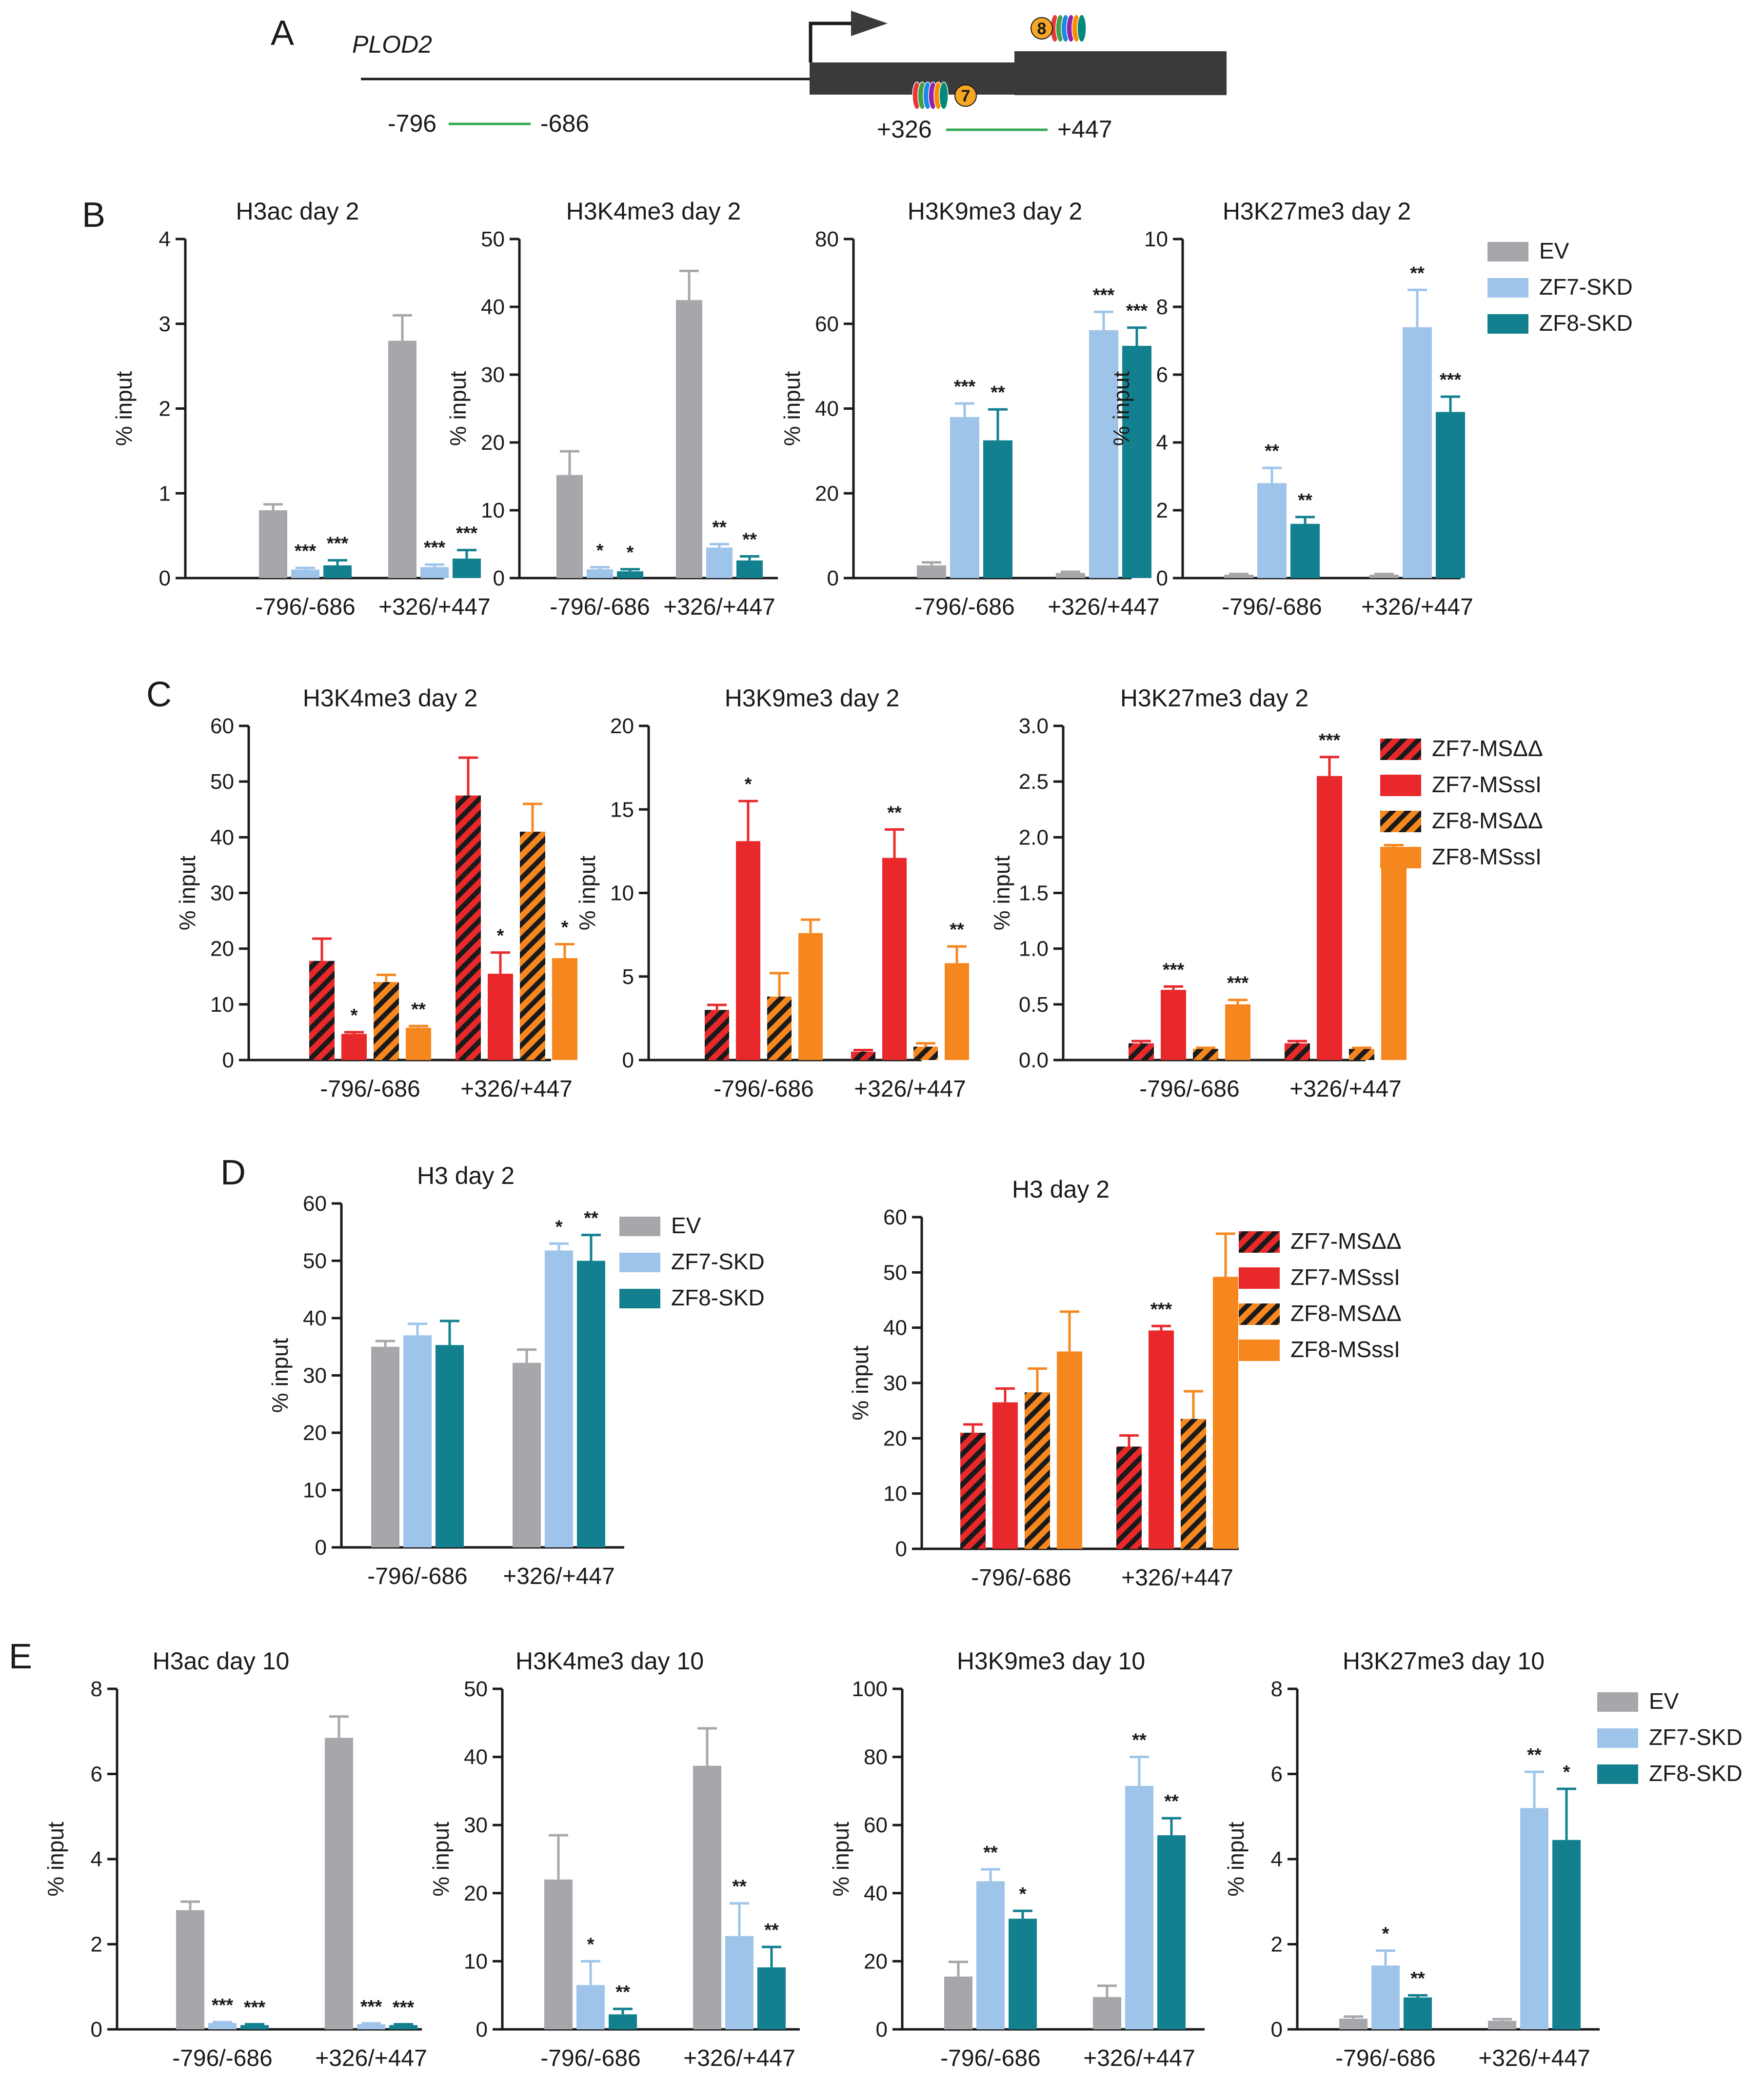  What do you see at coordinates (1277, 1689) in the screenshot?
I see `y-tick-label: 8` at bounding box center [1277, 1689].